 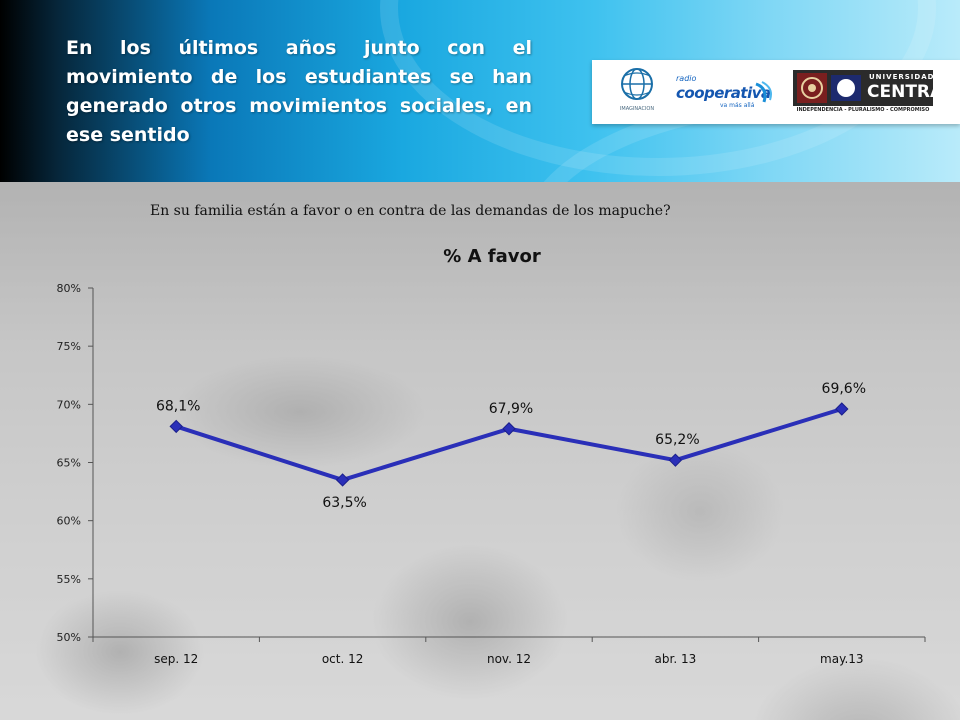 I want to click on y-tick-label: 55%, so click(x=69, y=579).